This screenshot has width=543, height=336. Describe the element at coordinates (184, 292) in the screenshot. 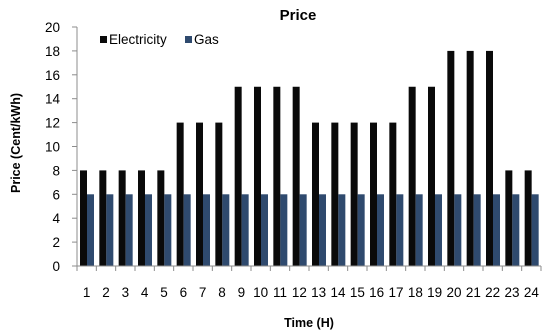

I see `x-tick-label: 6` at that location.